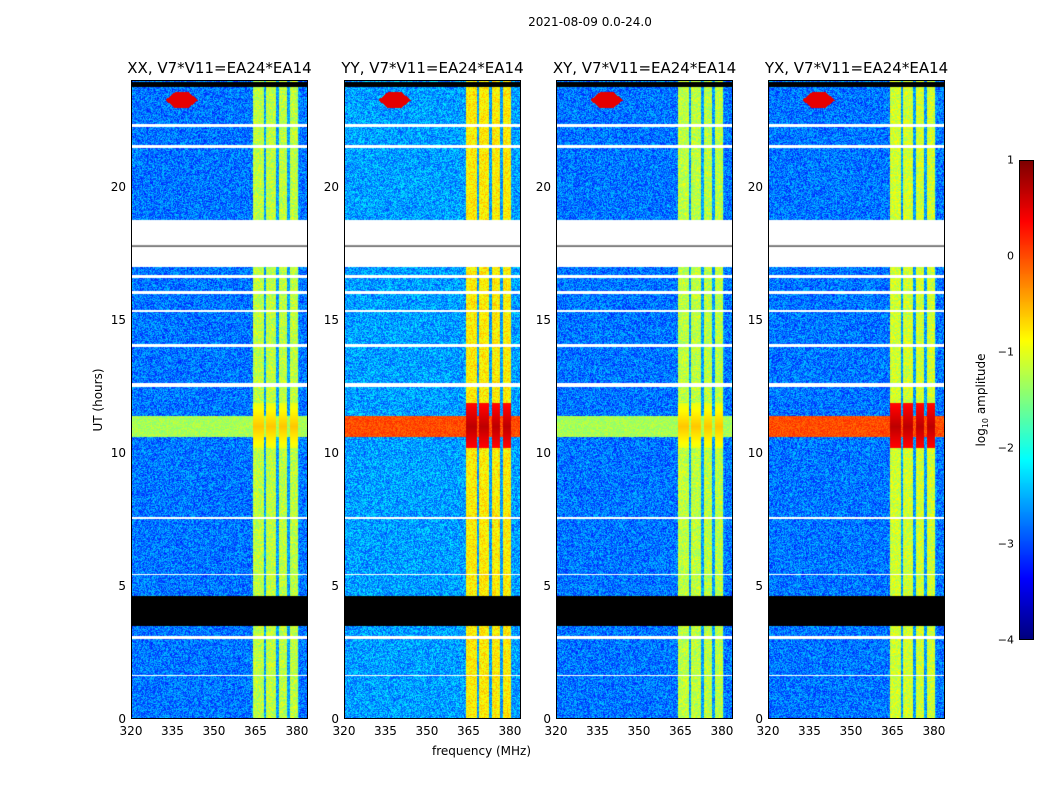  Describe the element at coordinates (980, 385) in the screenshot. I see `colorbar-label-rest: amplitude` at that location.